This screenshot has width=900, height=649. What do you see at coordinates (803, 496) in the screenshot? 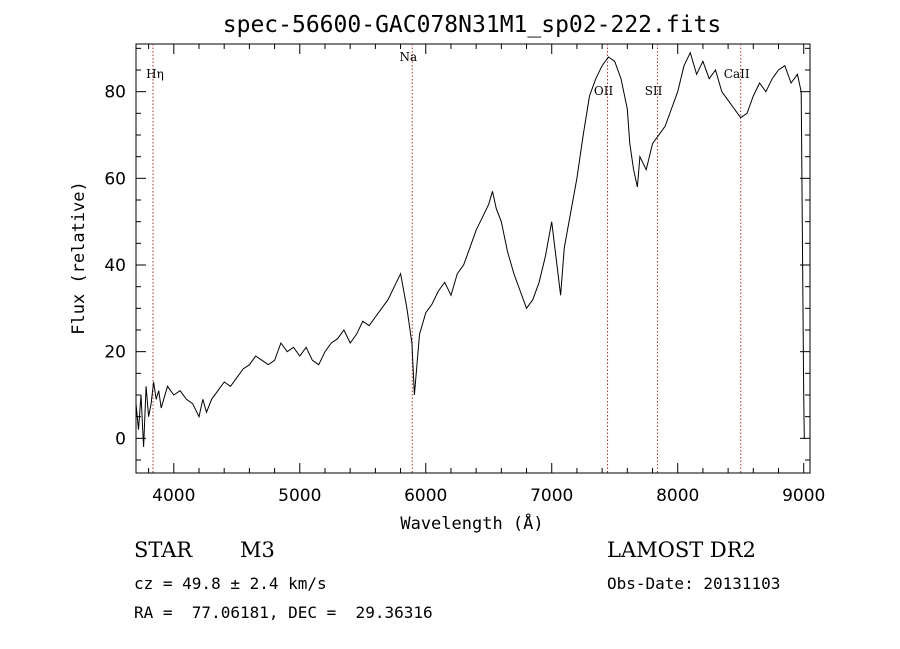
I see `x-tick-label: 9000` at bounding box center [803, 496].